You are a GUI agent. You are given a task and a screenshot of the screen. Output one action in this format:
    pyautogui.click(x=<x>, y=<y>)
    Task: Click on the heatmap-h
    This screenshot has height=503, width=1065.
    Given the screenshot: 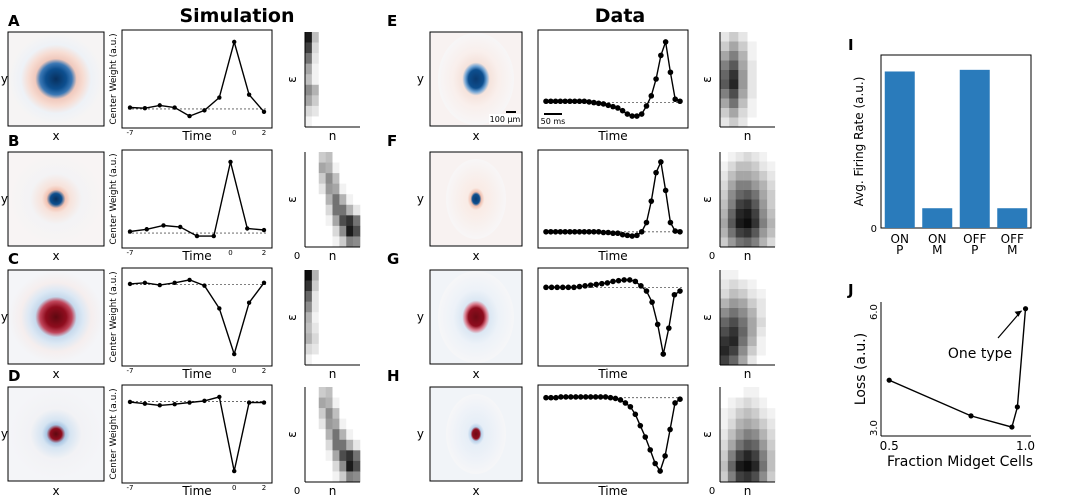 What is the action you would take?
    pyautogui.click(x=747, y=435)
    